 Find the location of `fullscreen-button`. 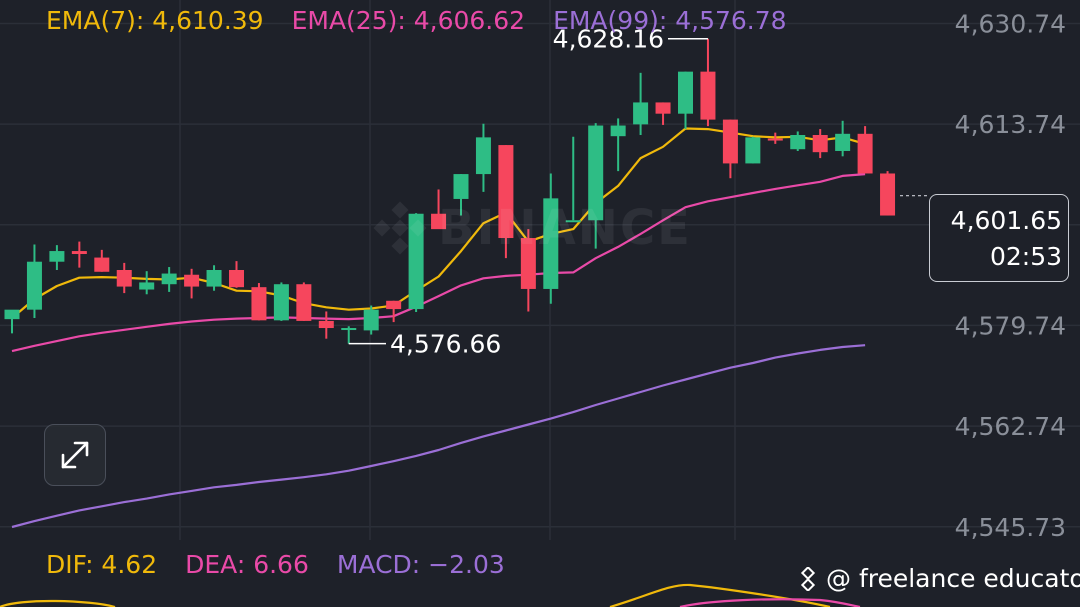

fullscreen-button is located at coordinates (75, 455).